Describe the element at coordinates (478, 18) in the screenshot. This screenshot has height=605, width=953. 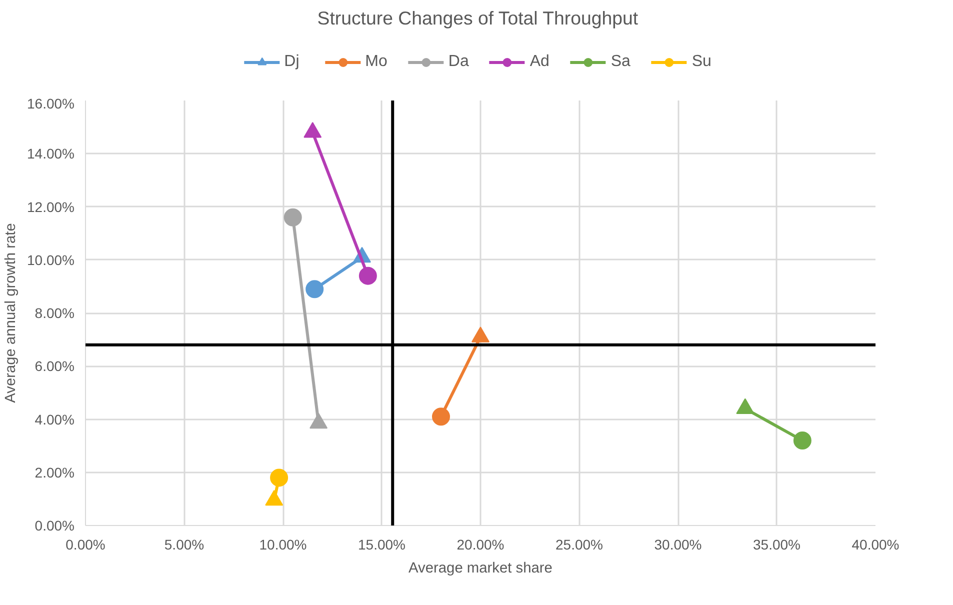
I see `chart-title: Structure Changes of Total Throughput` at that location.